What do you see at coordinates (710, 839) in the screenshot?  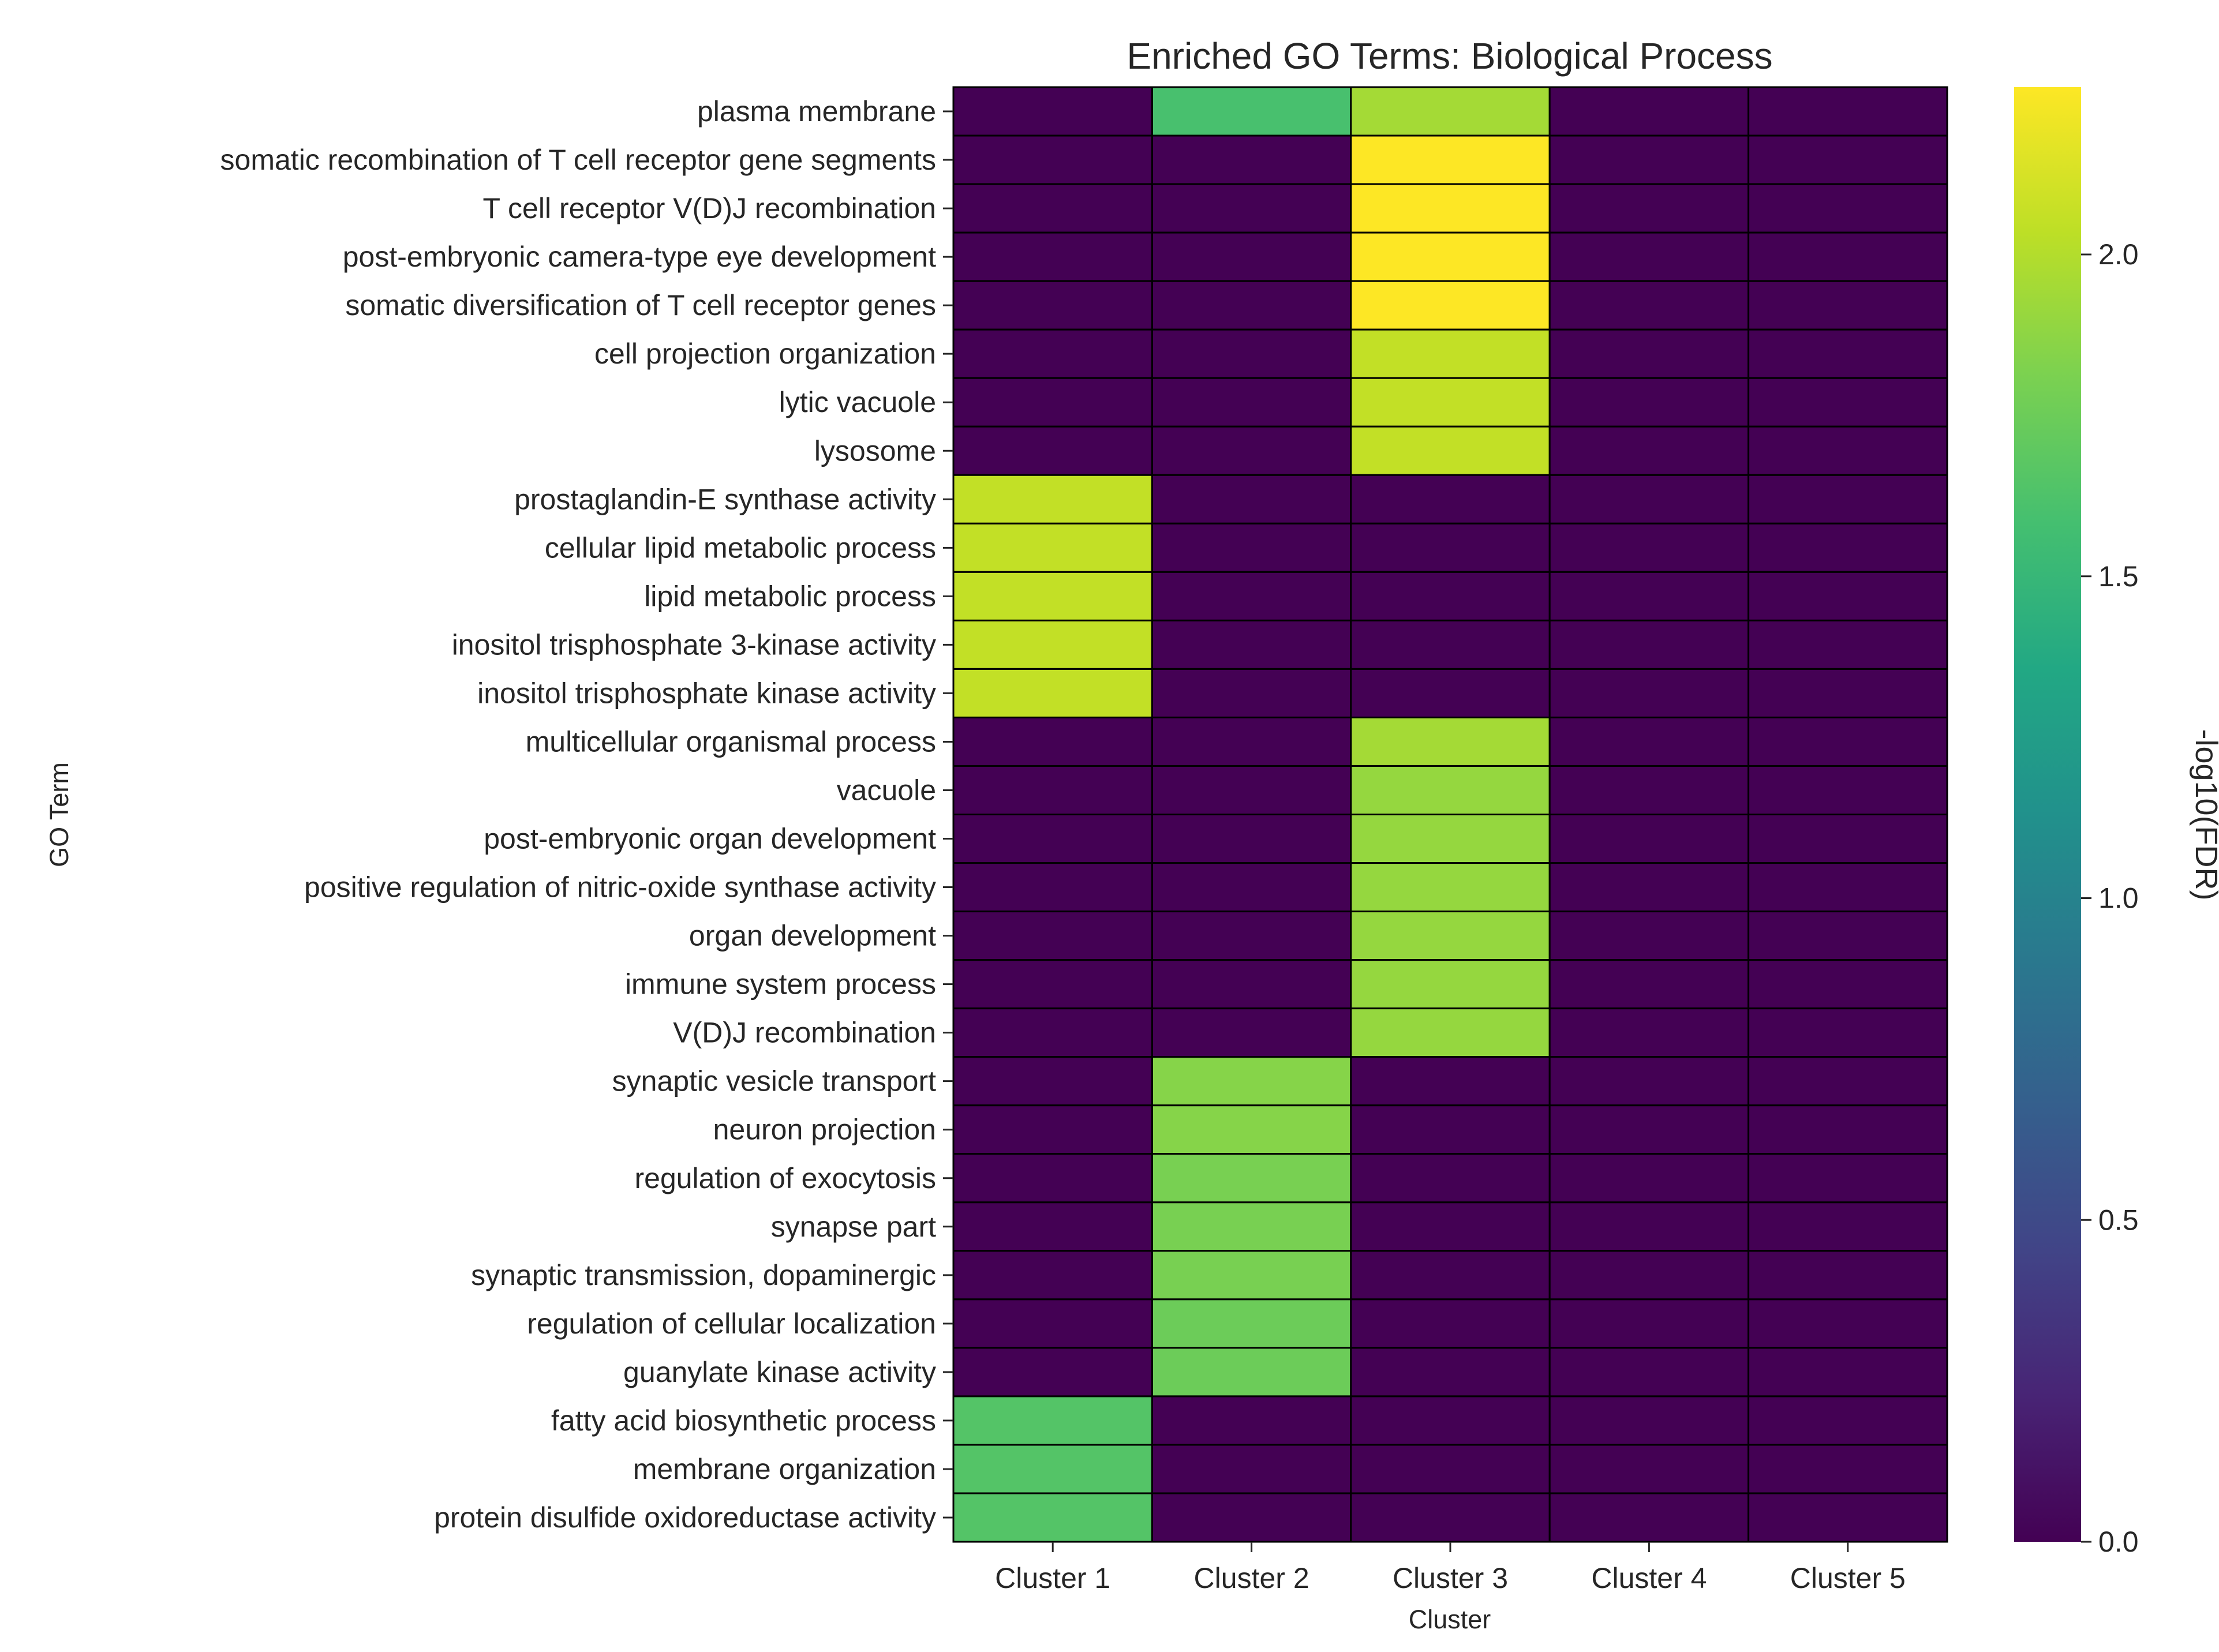 I see `row-label: post-embryonic organ development` at bounding box center [710, 839].